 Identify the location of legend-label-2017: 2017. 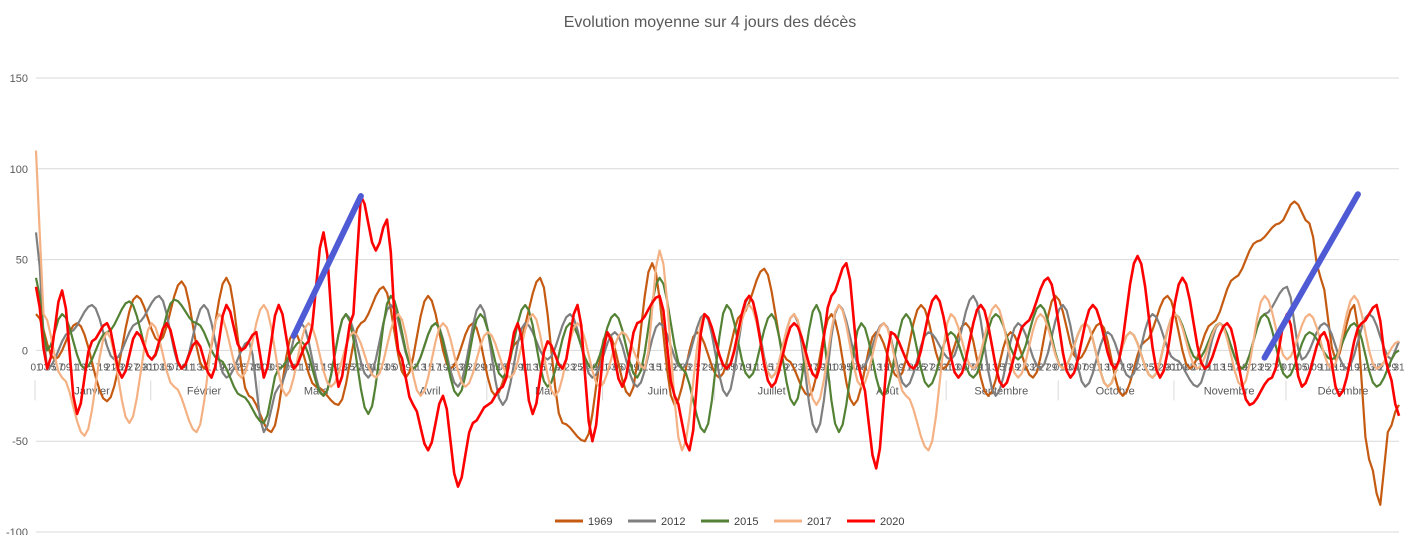
(819, 522).